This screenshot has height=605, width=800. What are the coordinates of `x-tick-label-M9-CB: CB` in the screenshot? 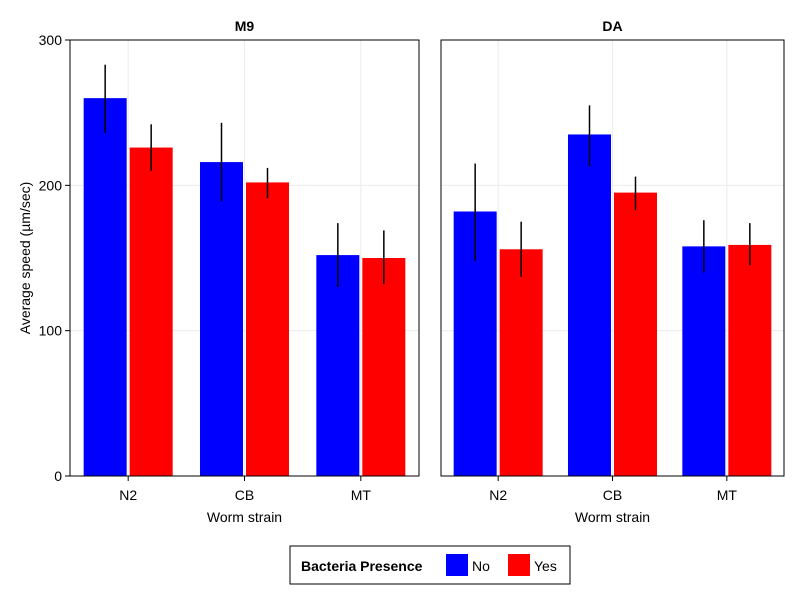 It's located at (244, 495).